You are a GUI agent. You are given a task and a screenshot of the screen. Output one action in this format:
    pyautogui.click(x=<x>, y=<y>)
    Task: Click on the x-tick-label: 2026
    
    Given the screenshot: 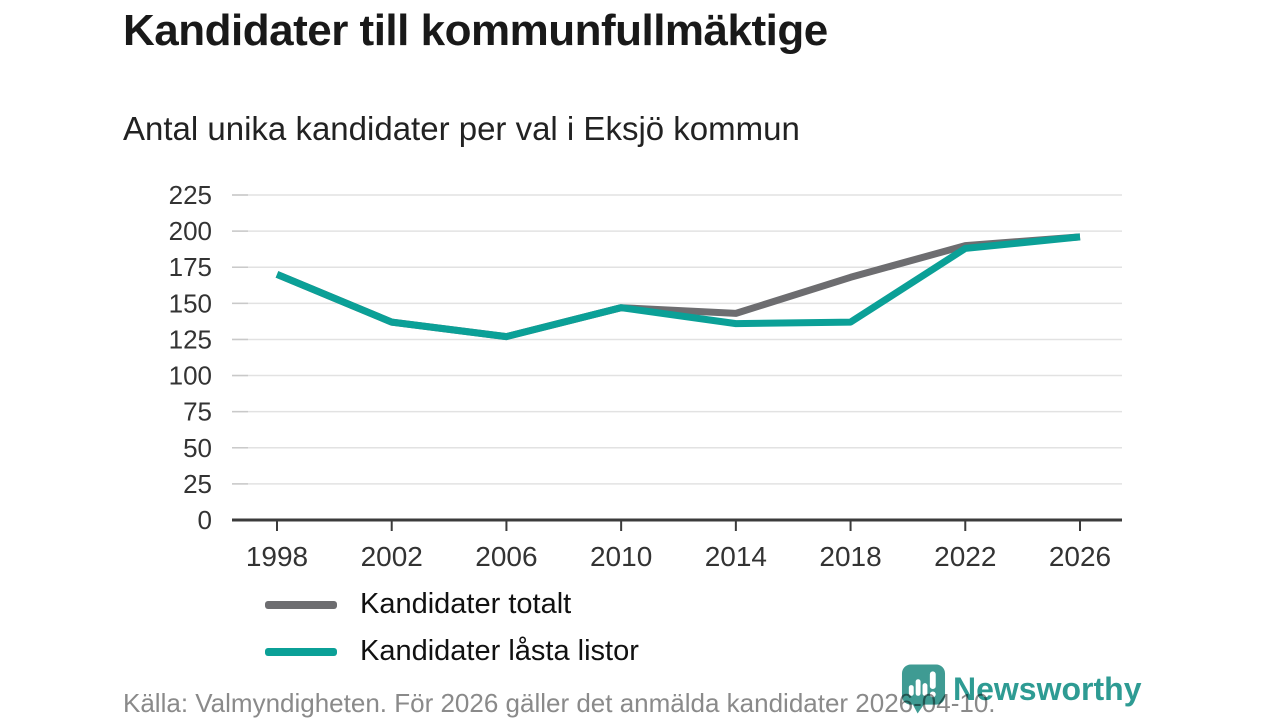 What is the action you would take?
    pyautogui.click(x=1080, y=556)
    